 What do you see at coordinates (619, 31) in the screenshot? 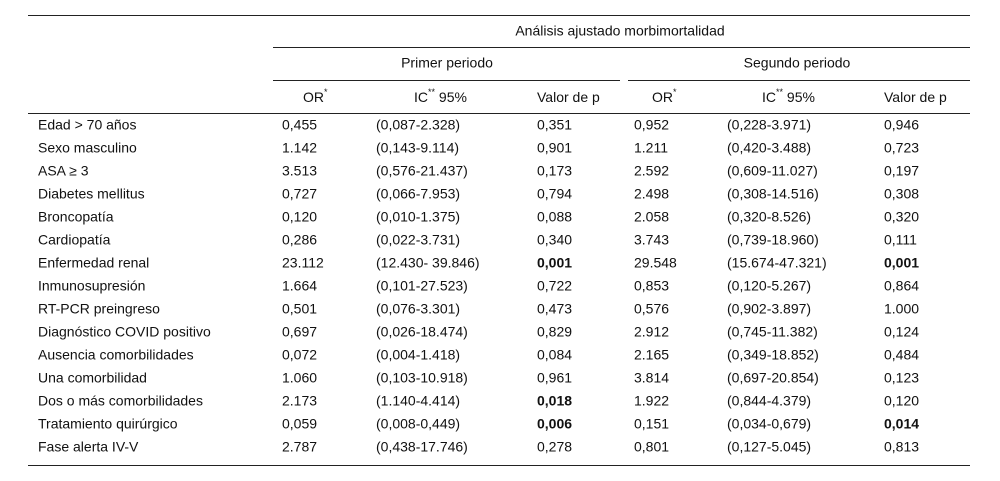
I see `table-title: Análisis ajustado morbimortalidad` at bounding box center [619, 31].